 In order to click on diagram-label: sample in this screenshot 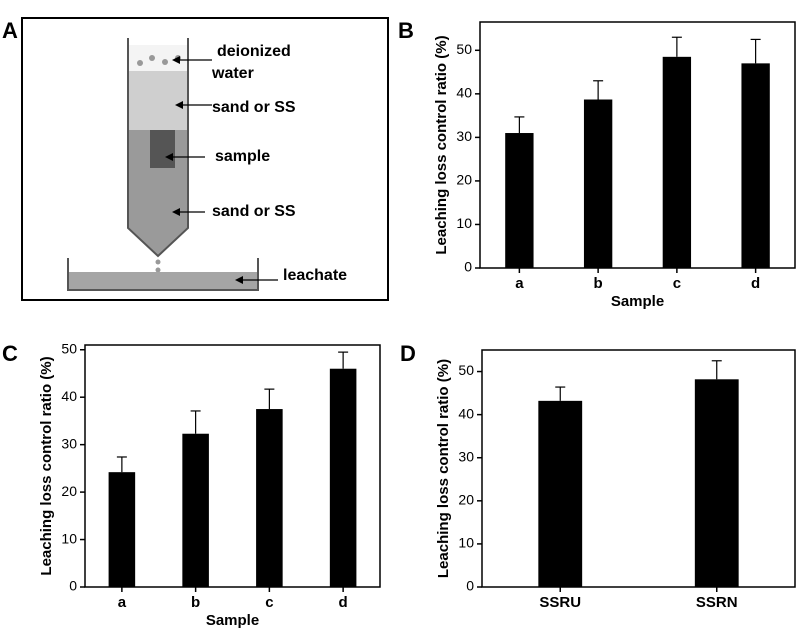, I will do `click(242, 156)`.